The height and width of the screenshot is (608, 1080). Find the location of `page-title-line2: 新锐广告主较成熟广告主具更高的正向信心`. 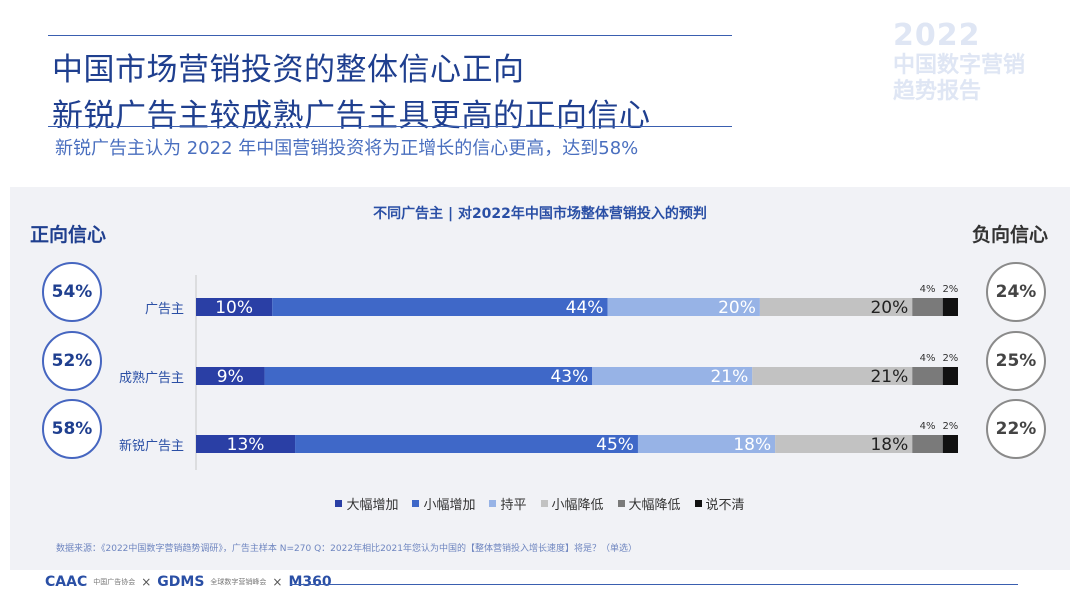

page-title-line2: 新锐广告主较成熟广告主具更高的正向信心 is located at coordinates (351, 116).